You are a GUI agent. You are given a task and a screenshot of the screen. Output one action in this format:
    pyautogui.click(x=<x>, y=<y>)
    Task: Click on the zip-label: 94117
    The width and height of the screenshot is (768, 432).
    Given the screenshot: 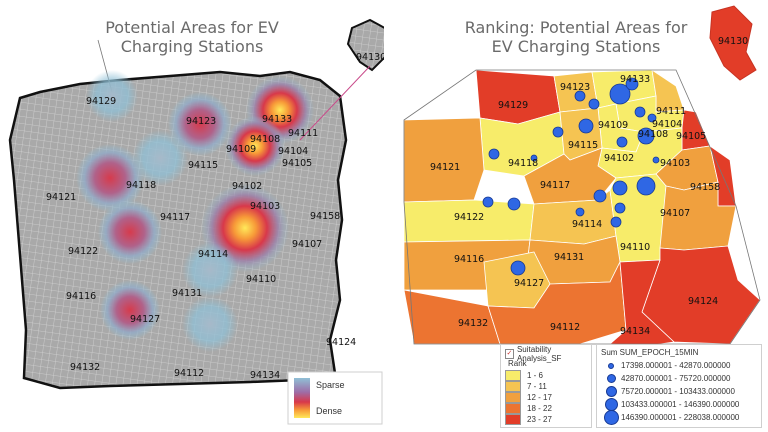 What is the action you would take?
    pyautogui.click(x=555, y=185)
    